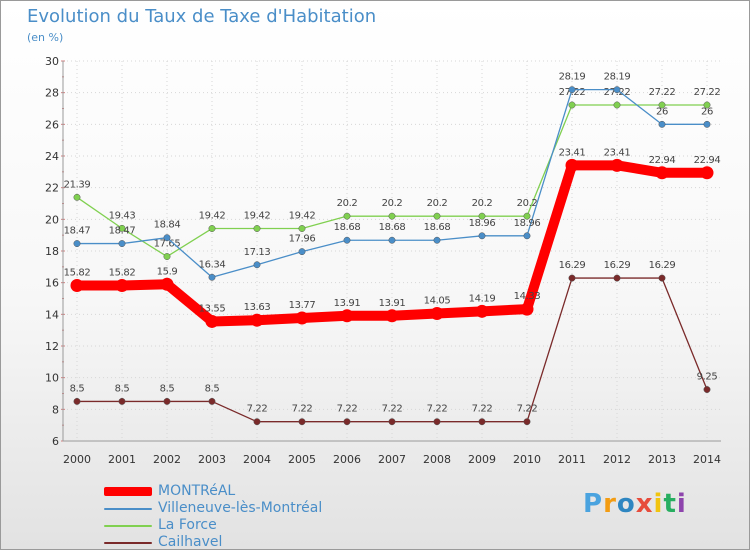  What do you see at coordinates (644, 504) in the screenshot?
I see `logo-letter: x` at bounding box center [644, 504].